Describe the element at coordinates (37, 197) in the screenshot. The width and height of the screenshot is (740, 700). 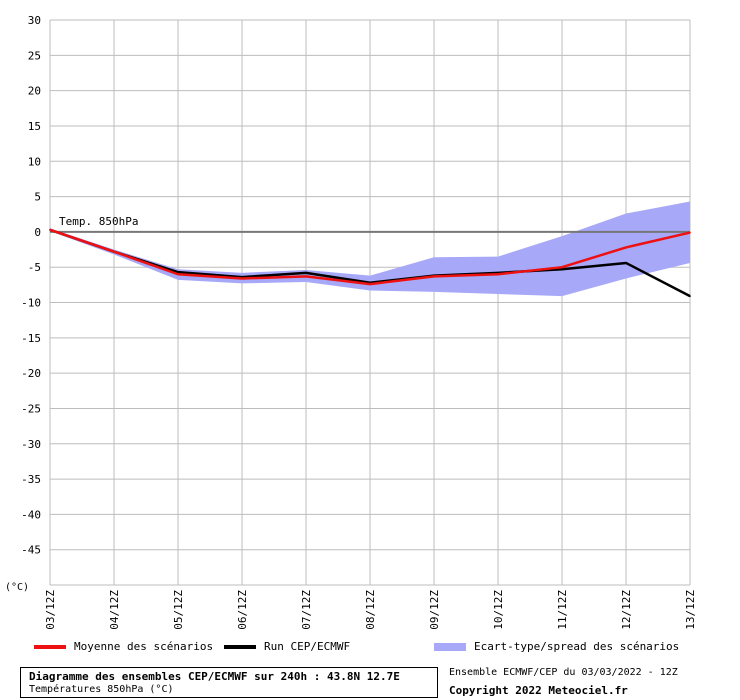
I see `y-tick-label: 5` at that location.